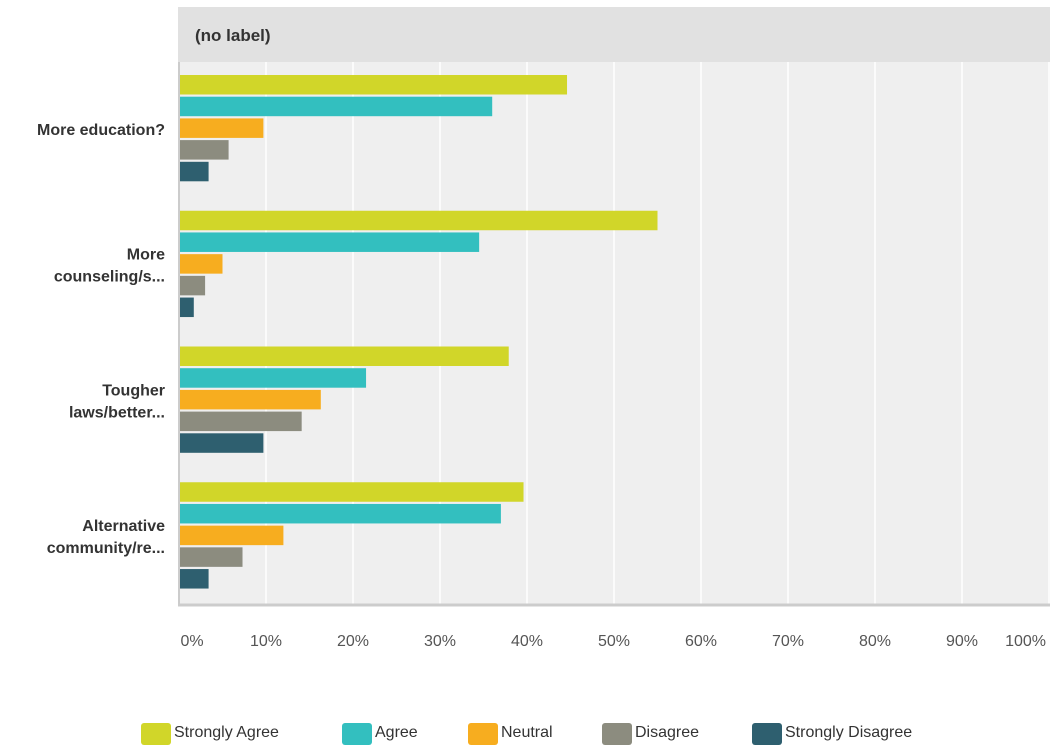 This screenshot has width=1050, height=745. What do you see at coordinates (146, 255) in the screenshot?
I see `category-label: More` at bounding box center [146, 255].